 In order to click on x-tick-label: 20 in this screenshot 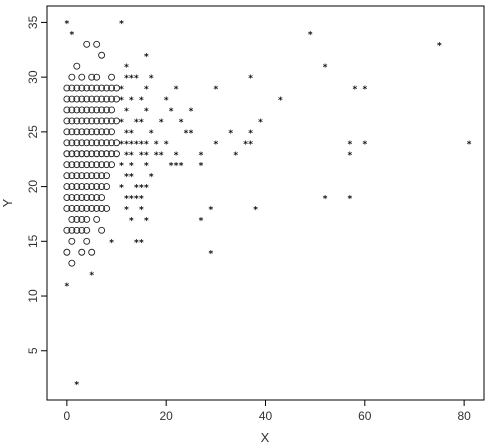, I will do `click(167, 416)`.